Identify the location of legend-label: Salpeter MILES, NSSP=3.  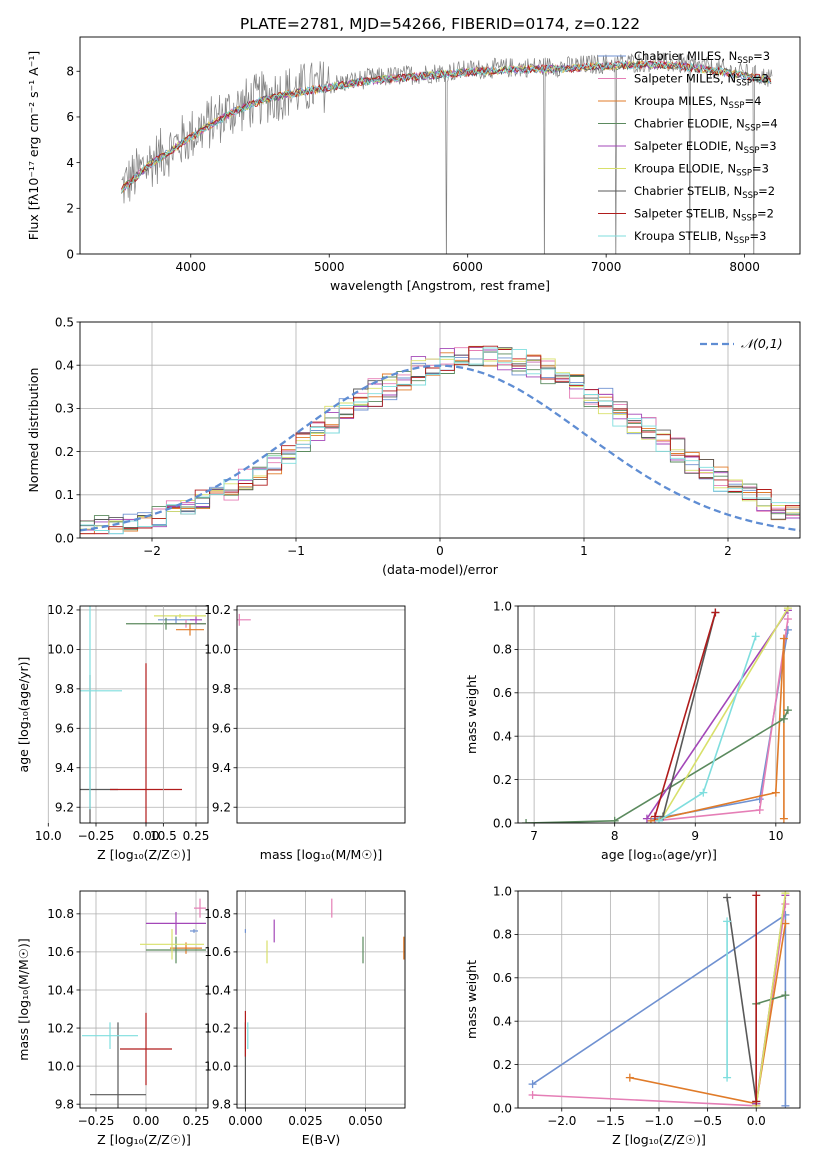
(701, 80).